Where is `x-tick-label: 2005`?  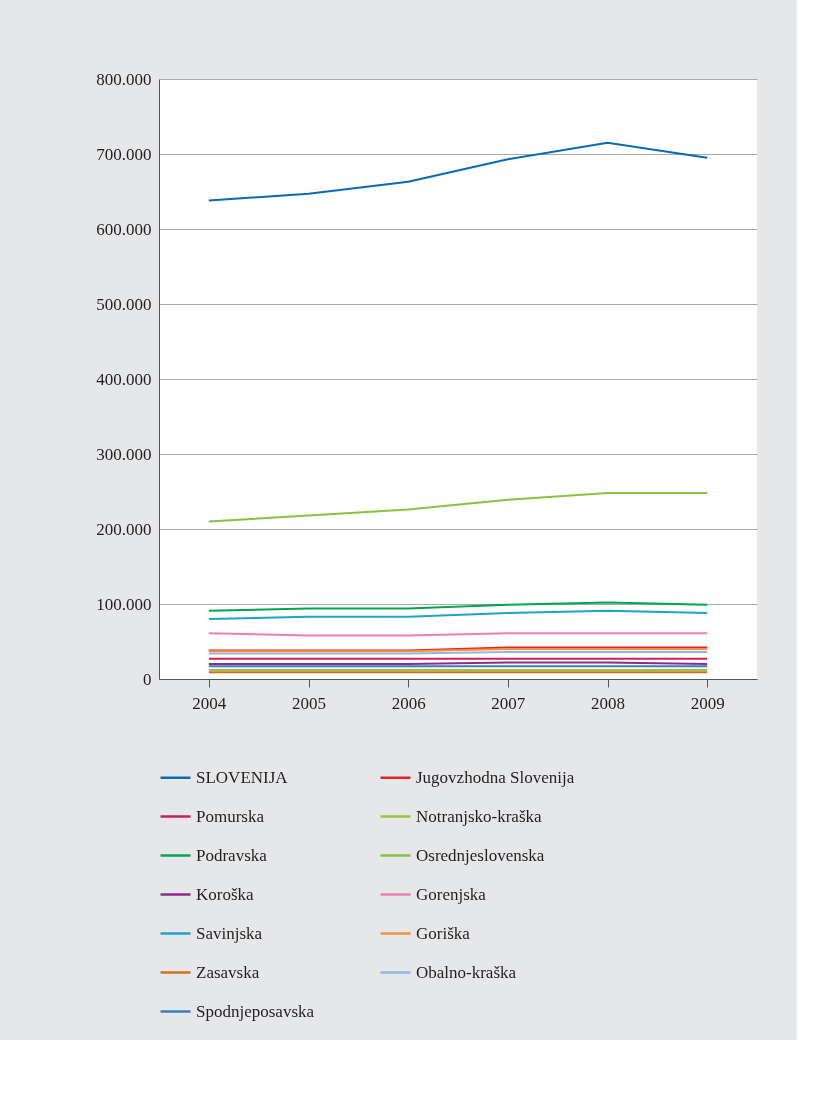 x-tick-label: 2005 is located at coordinates (309, 703).